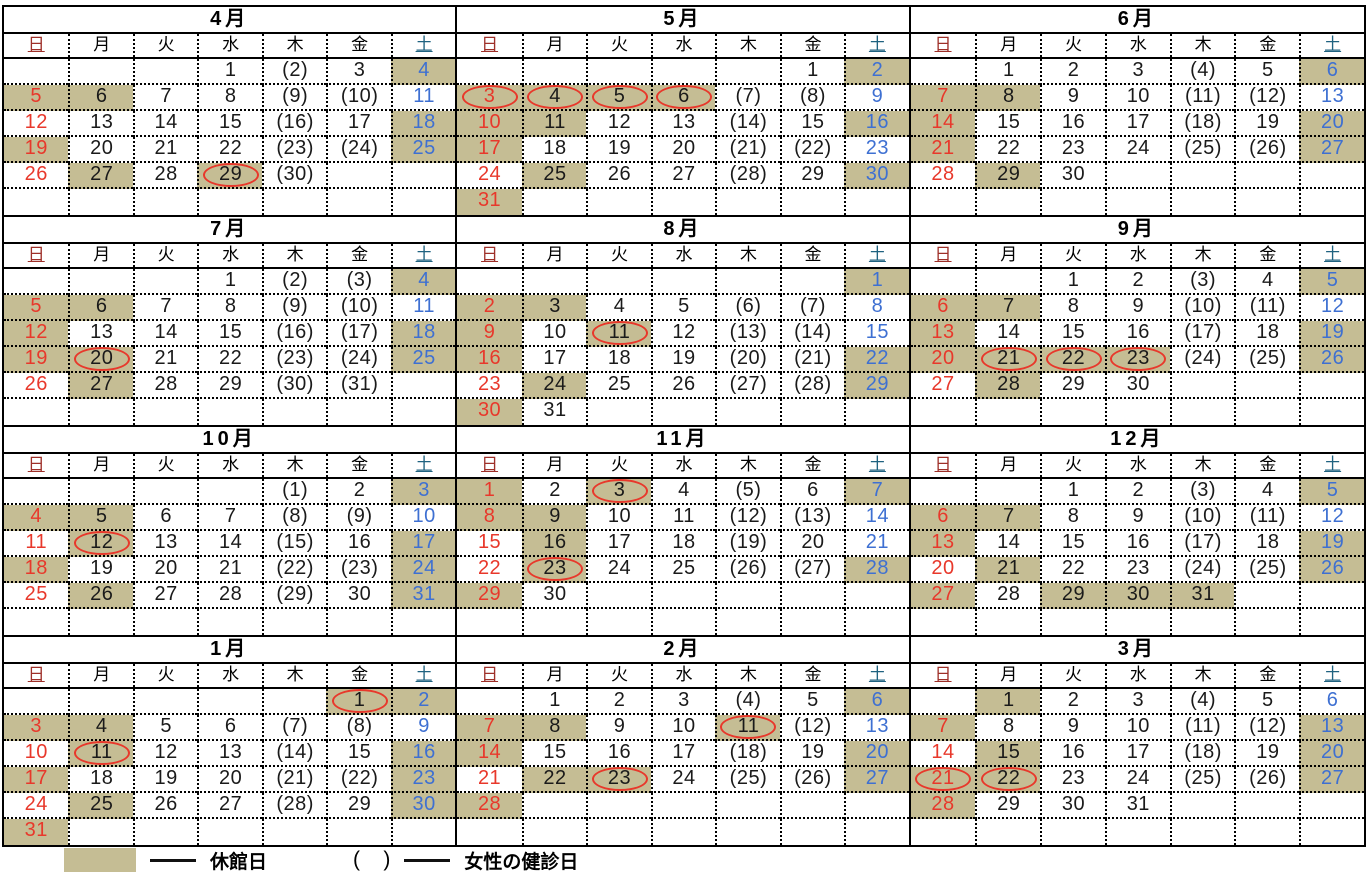  What do you see at coordinates (1138, 359) in the screenshot?
I see `holiday-circle` at bounding box center [1138, 359].